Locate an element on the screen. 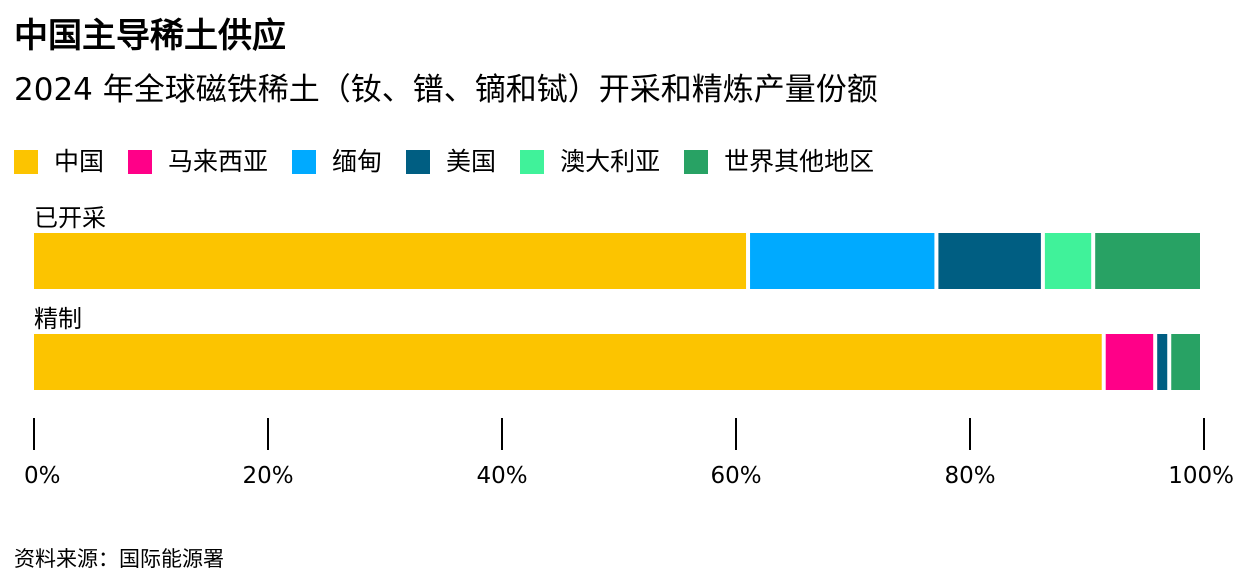 The height and width of the screenshot is (583, 1245). x-tick-label: 20% is located at coordinates (267, 476).